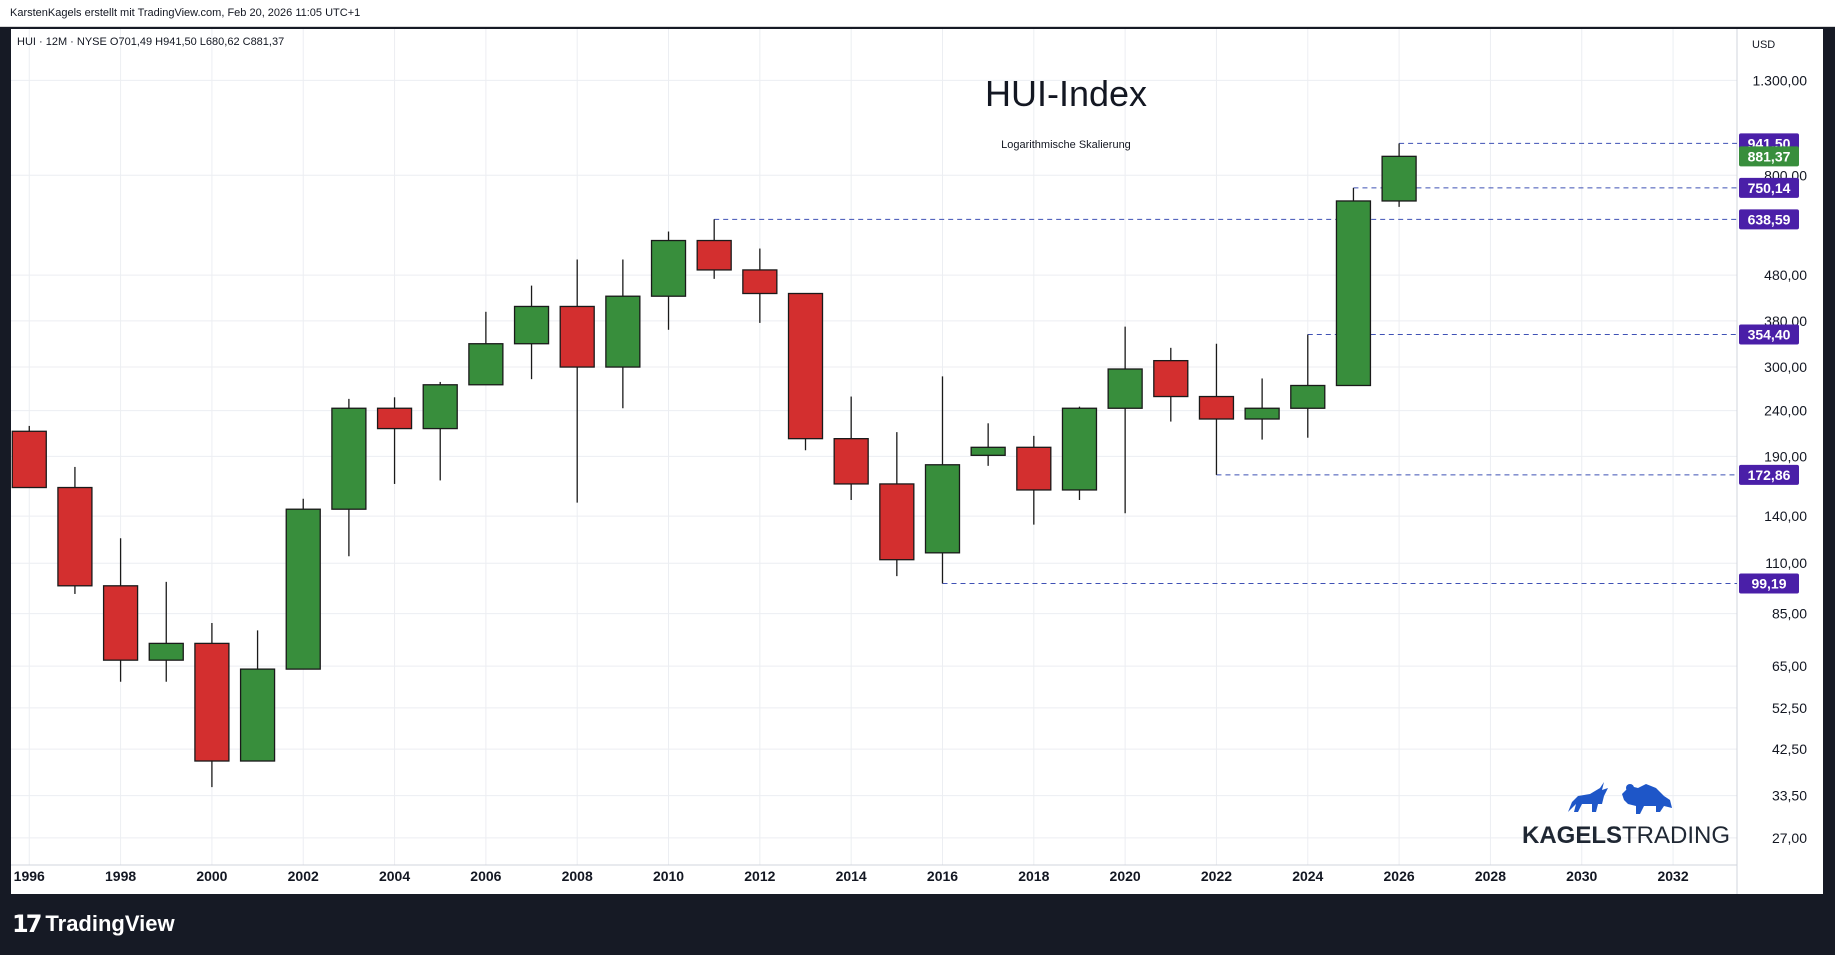  I want to click on x-tick-label: 1998, so click(120, 876).